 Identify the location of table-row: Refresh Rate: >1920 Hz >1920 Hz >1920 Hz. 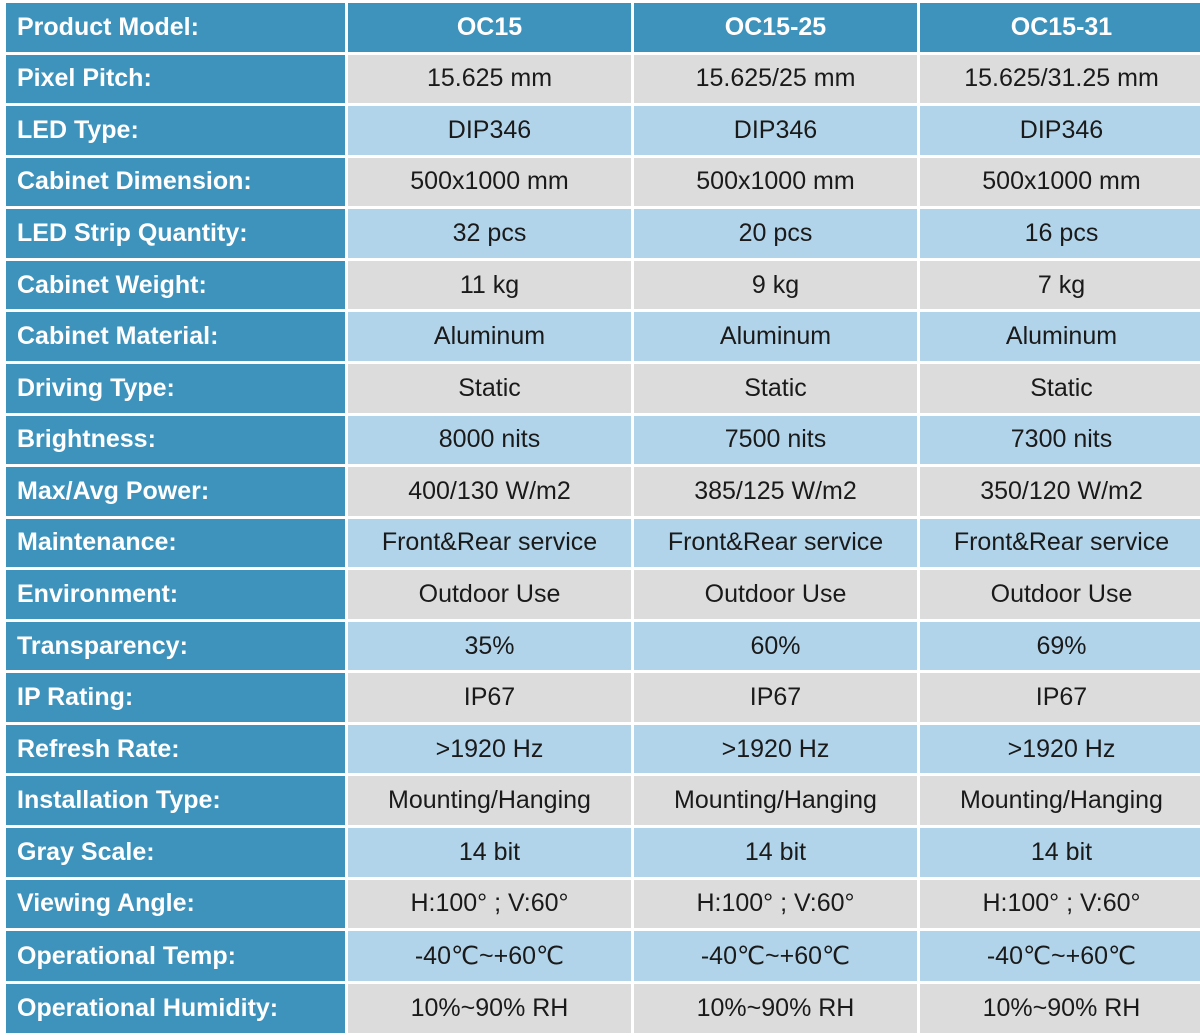
(603, 749).